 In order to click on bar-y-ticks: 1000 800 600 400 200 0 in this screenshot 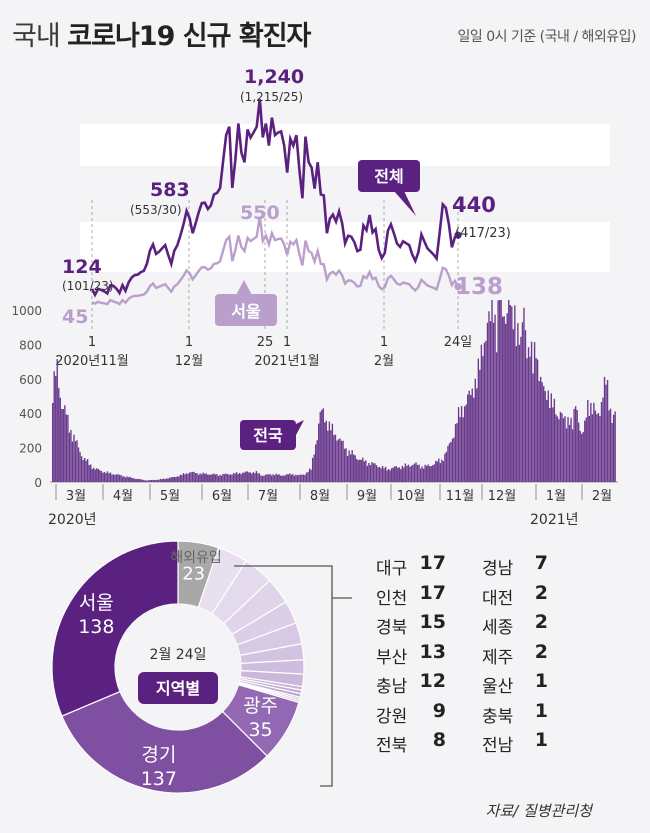, I will do `click(26, 397)`.